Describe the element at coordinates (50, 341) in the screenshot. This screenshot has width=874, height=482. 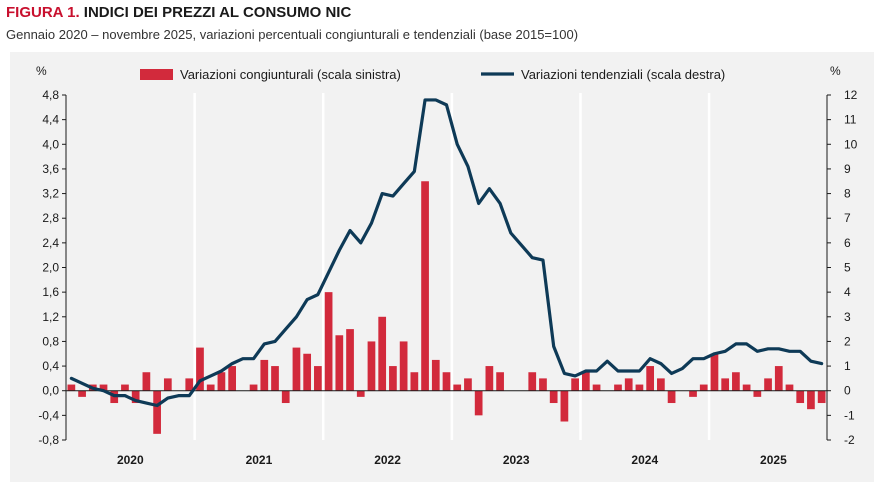
I see `left-axis-tick-label: 0,8` at that location.